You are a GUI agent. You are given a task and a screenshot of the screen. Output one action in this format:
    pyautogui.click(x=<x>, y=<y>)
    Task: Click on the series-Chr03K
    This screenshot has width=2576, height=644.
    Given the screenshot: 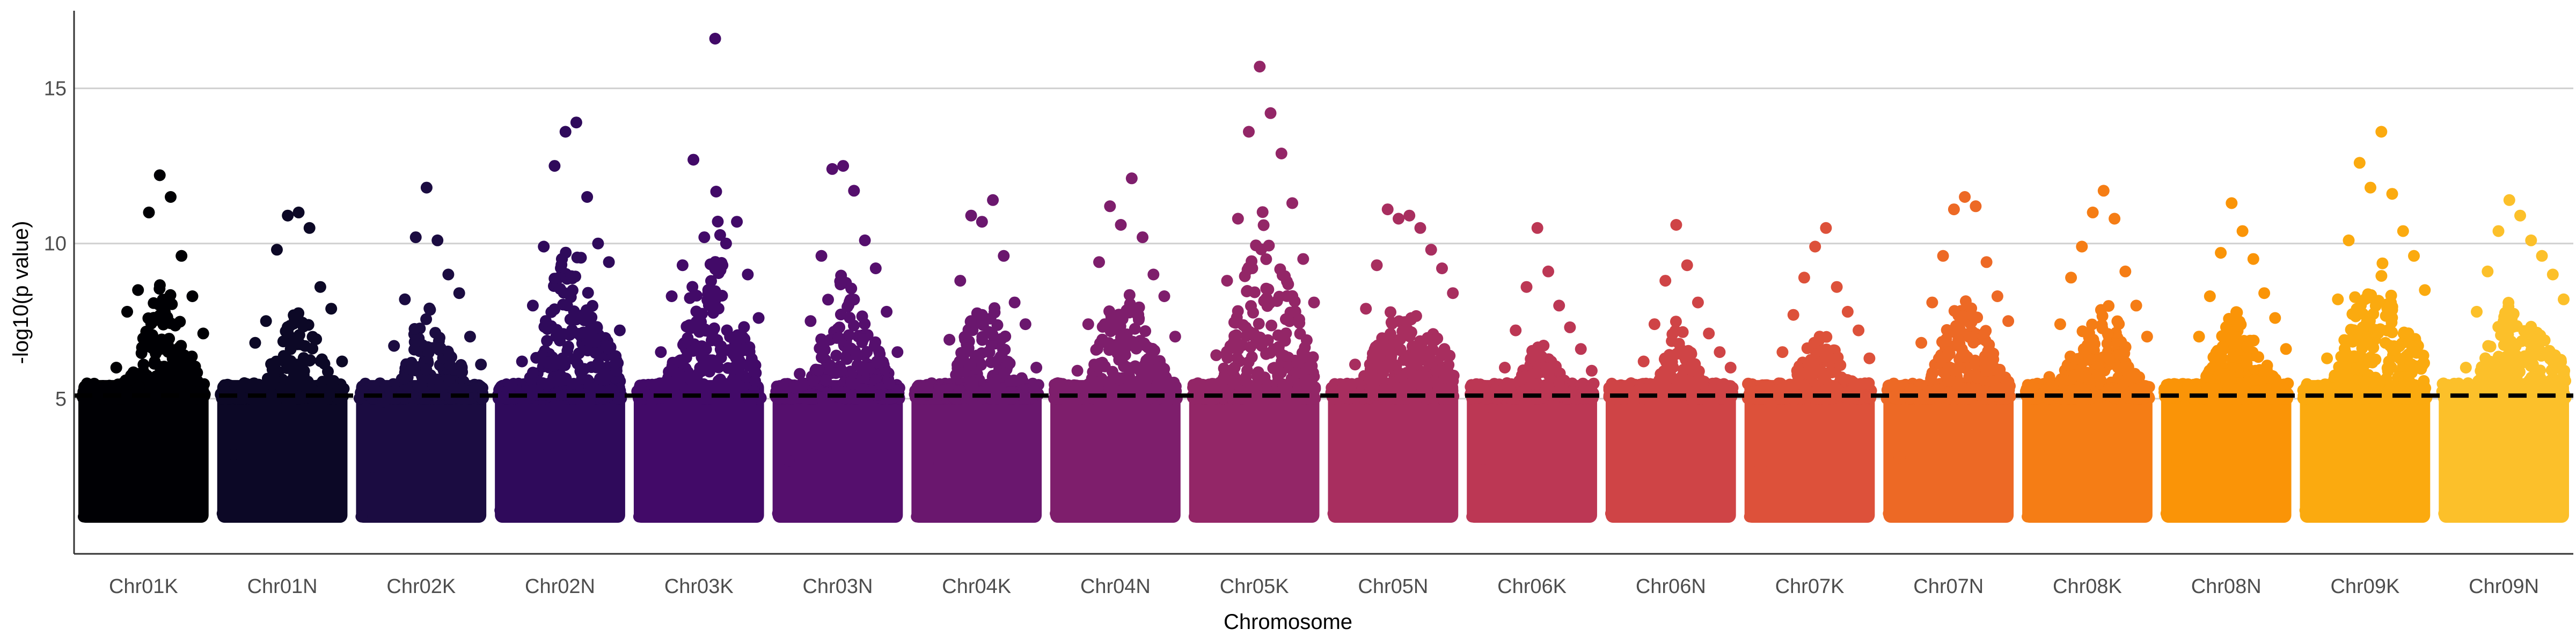 What is the action you would take?
    pyautogui.click(x=699, y=278)
    